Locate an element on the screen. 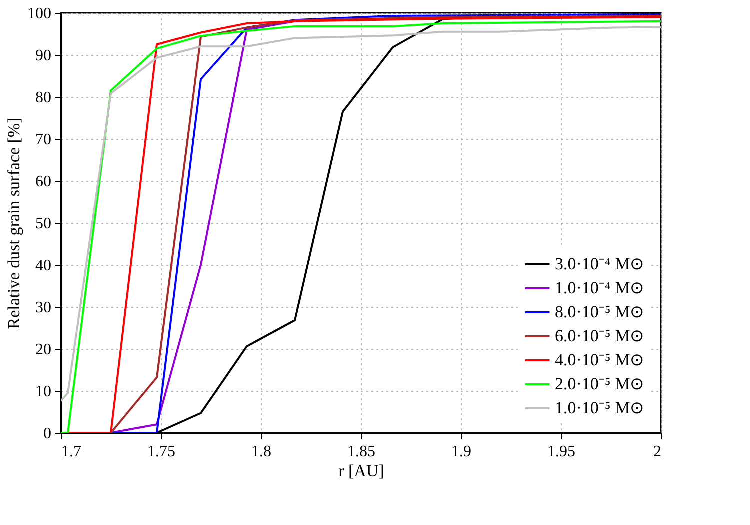  x-tick-label: 1.8 is located at coordinates (262, 452).